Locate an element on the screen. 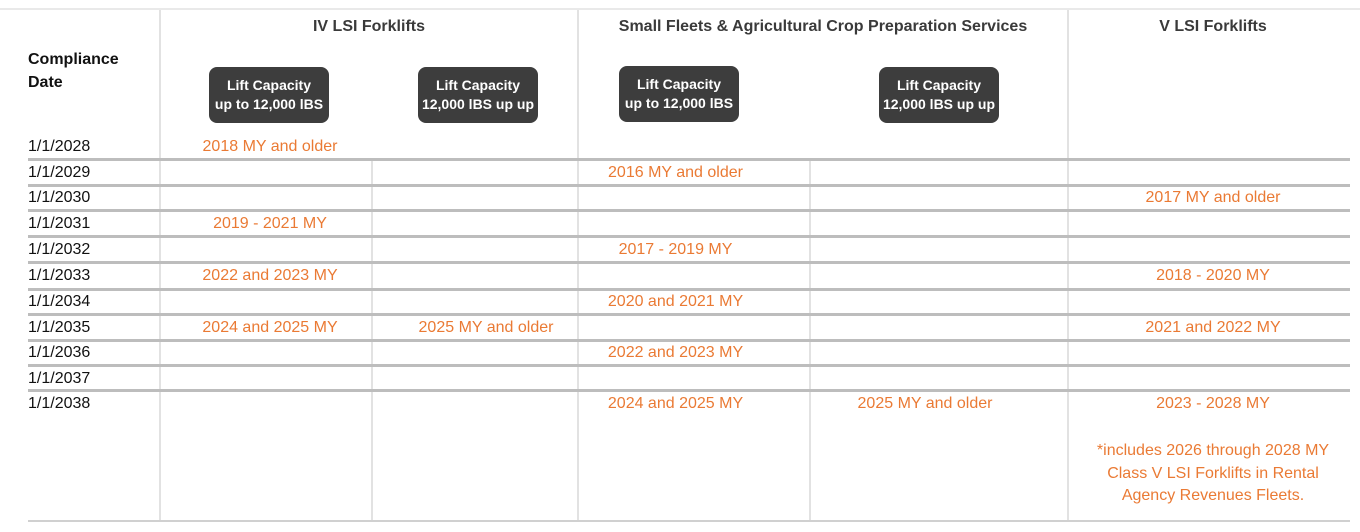 The height and width of the screenshot is (532, 1360). table-cell: 2018 MY and older is located at coordinates (270, 146).